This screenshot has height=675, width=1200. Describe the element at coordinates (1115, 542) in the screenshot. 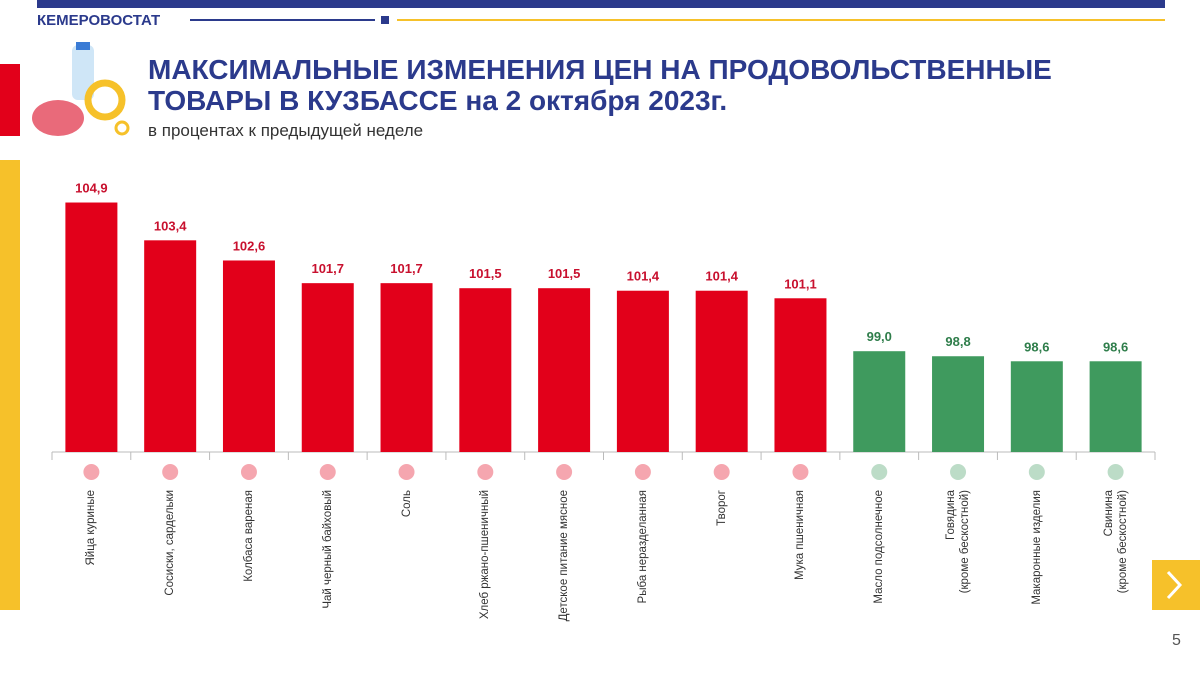

I see `x-tick-label: Свинина (кроме бескостной)` at that location.